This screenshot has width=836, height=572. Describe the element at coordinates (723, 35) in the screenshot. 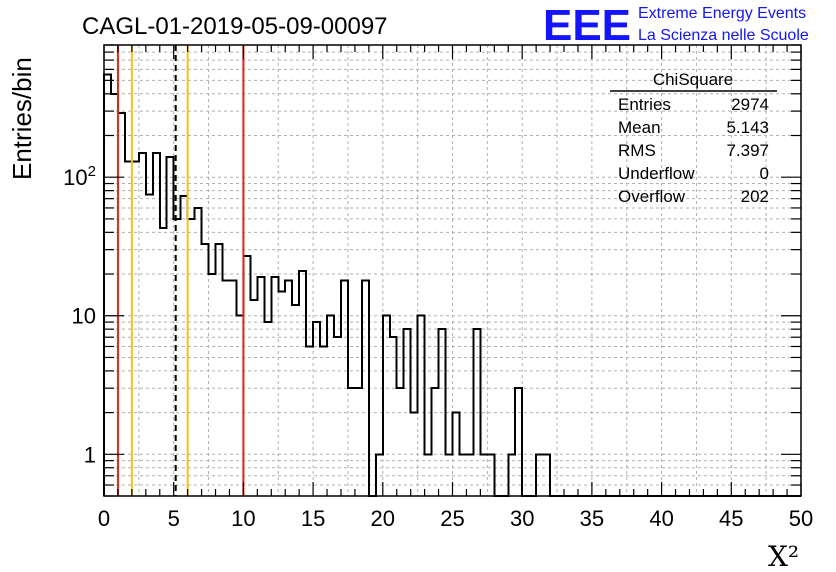

I see `logo-line2: La Scienza nelle Scuole` at that location.